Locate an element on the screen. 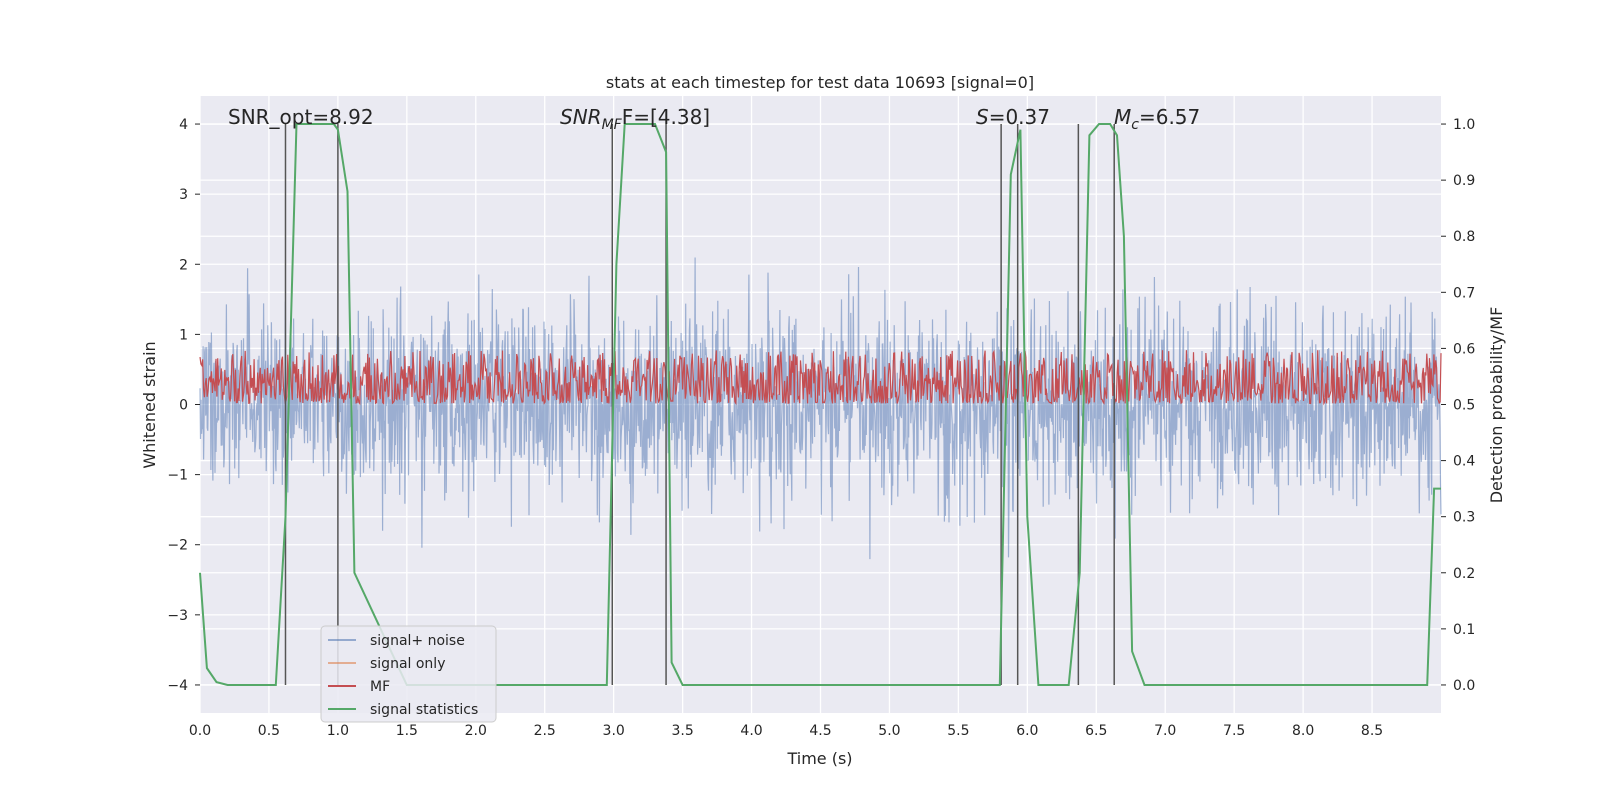  annotation-mc-sub: c is located at coordinates (1135, 125).